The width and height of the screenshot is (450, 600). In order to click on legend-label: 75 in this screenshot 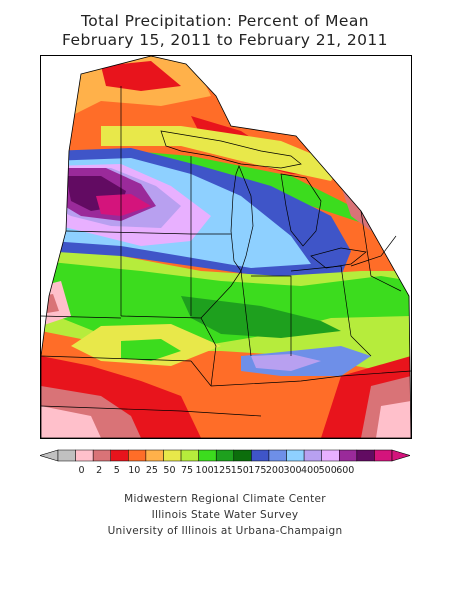, I will do `click(187, 470)`.